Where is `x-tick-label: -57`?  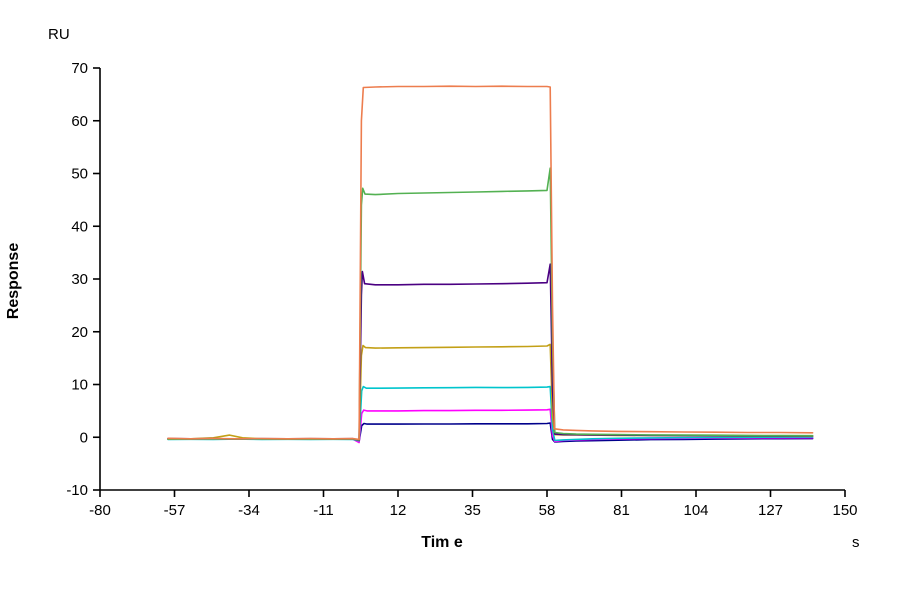 x-tick-label: -57 is located at coordinates (175, 510).